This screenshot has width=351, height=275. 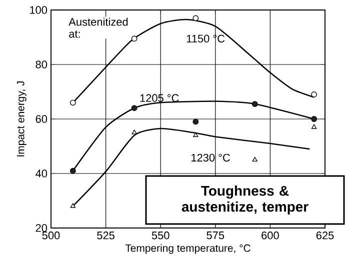 What do you see at coordinates (270, 236) in the screenshot?
I see `x-tick-label: 600` at bounding box center [270, 236].